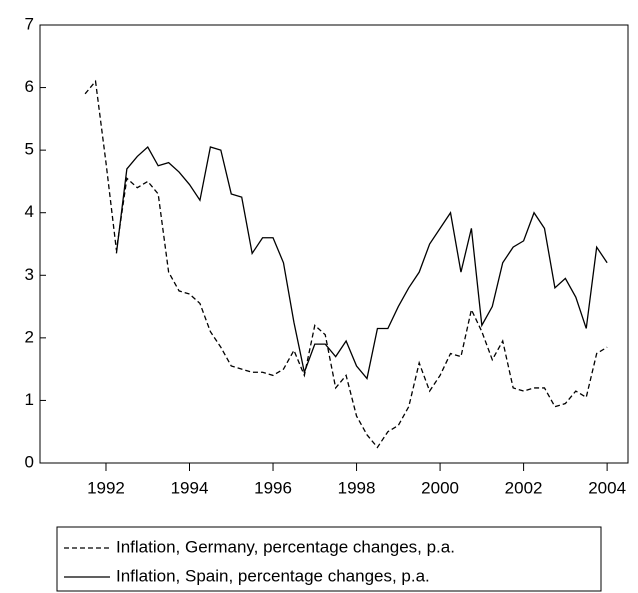  I want to click on x-tick-label: 1998, so click(357, 487).